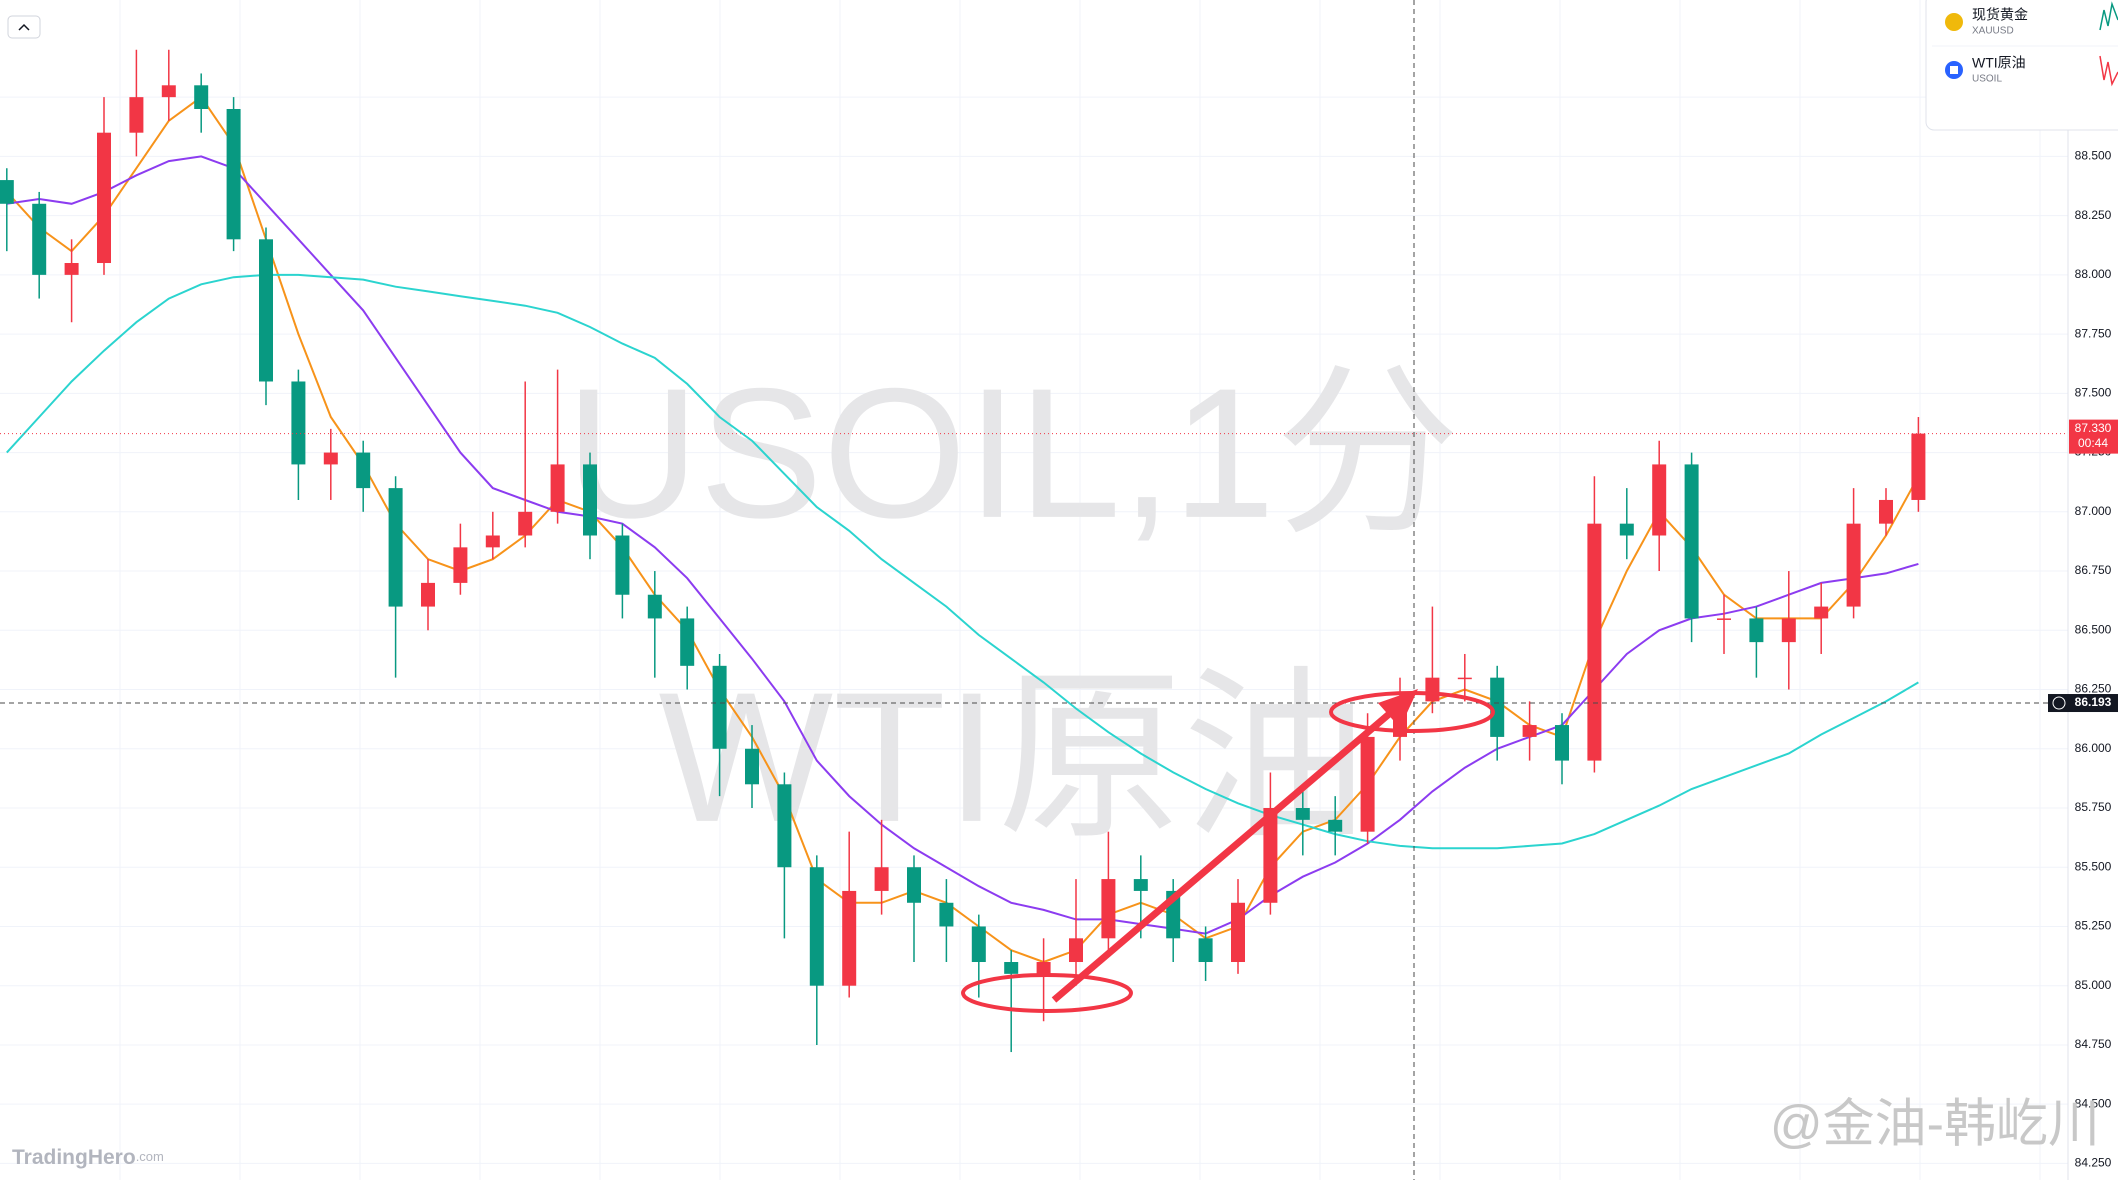 The height and width of the screenshot is (1180, 2118). Describe the element at coordinates (2093, 393) in the screenshot. I see `y-tick-label: 87.500` at that location.